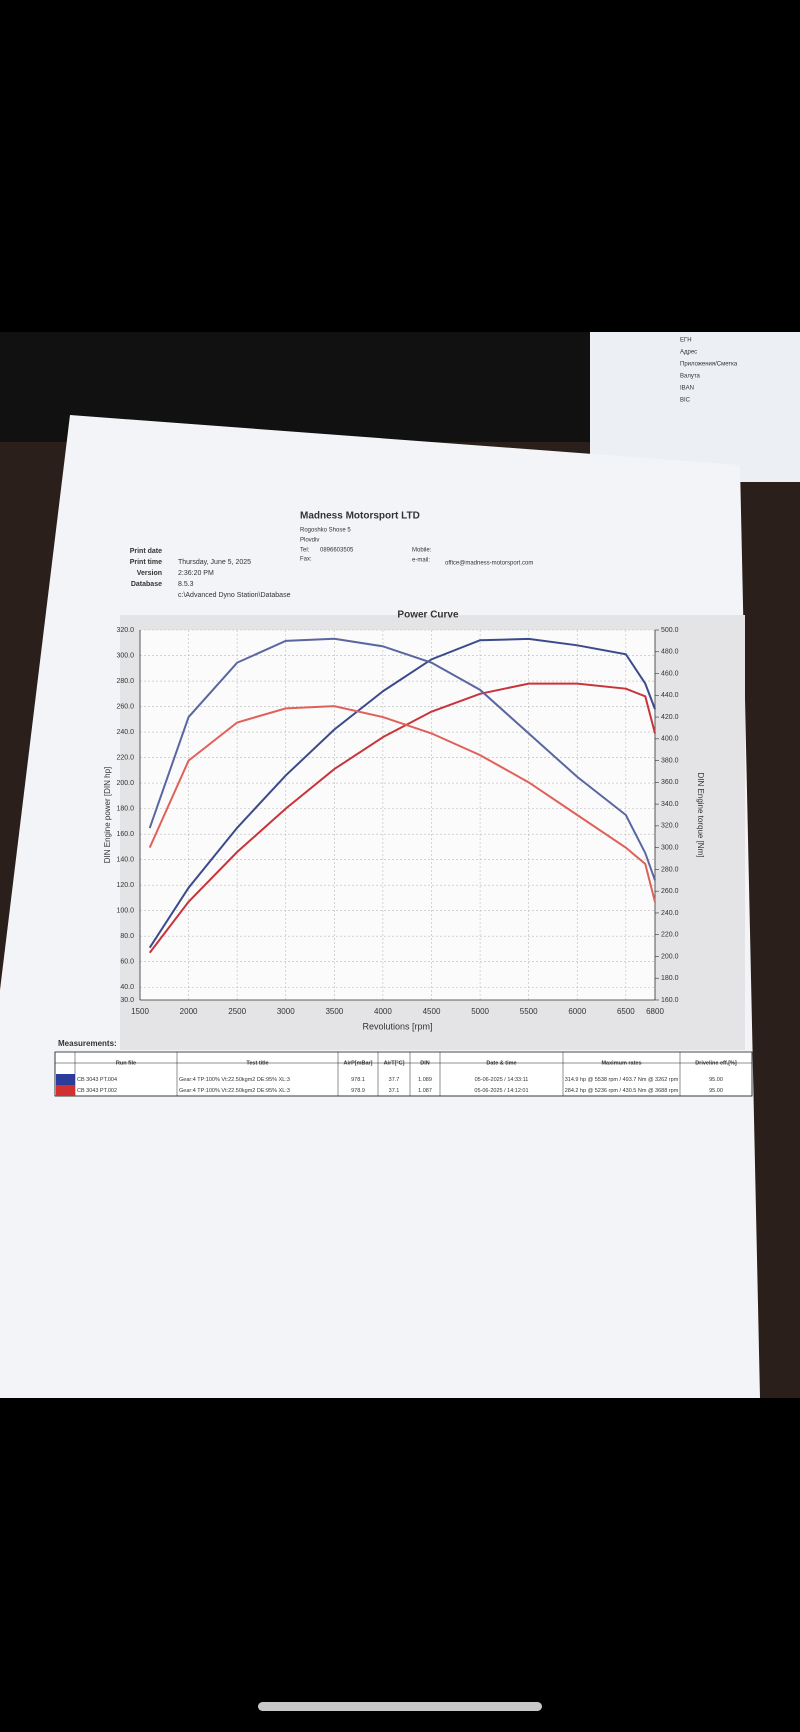 This screenshot has height=1732, width=800. I want to click on info-value: Thursday, June 5, 2025, so click(214, 562).